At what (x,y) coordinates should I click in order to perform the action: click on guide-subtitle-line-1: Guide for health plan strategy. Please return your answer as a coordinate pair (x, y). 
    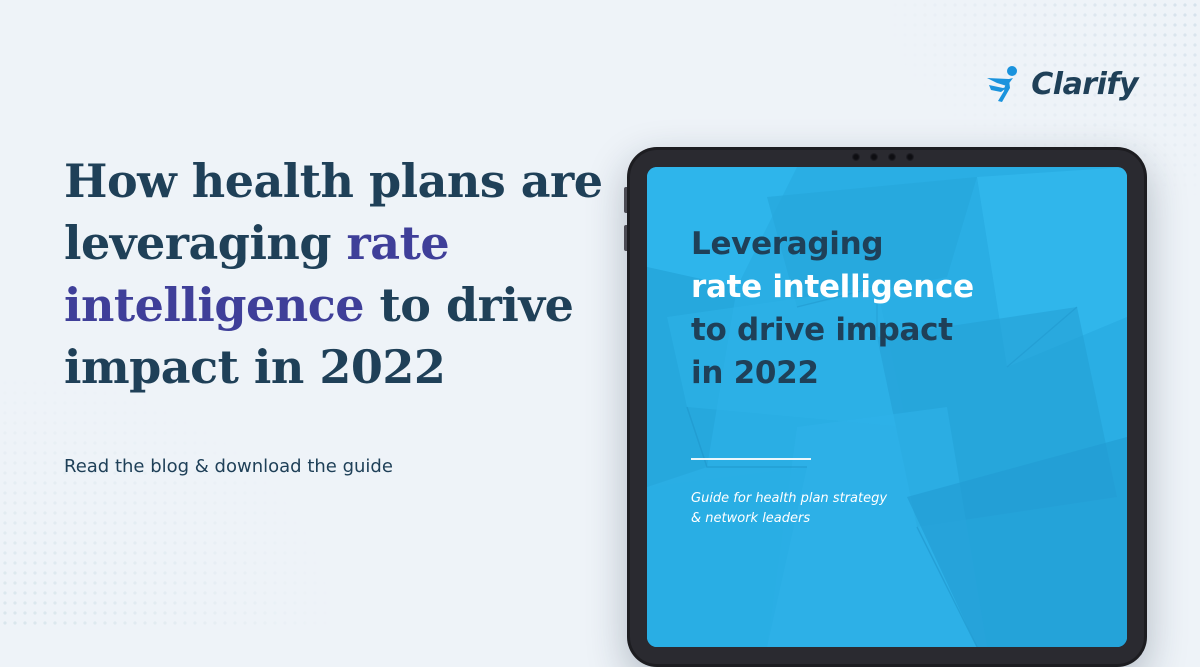
    Looking at the image, I should click on (789, 498).